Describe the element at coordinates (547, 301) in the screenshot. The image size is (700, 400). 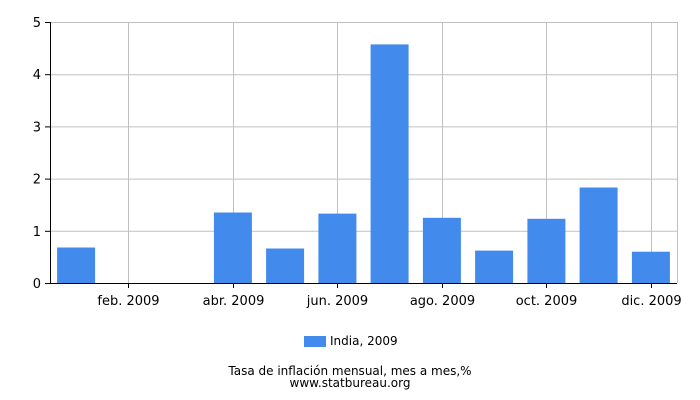
I see `x-tick-label: oct. 2009` at that location.